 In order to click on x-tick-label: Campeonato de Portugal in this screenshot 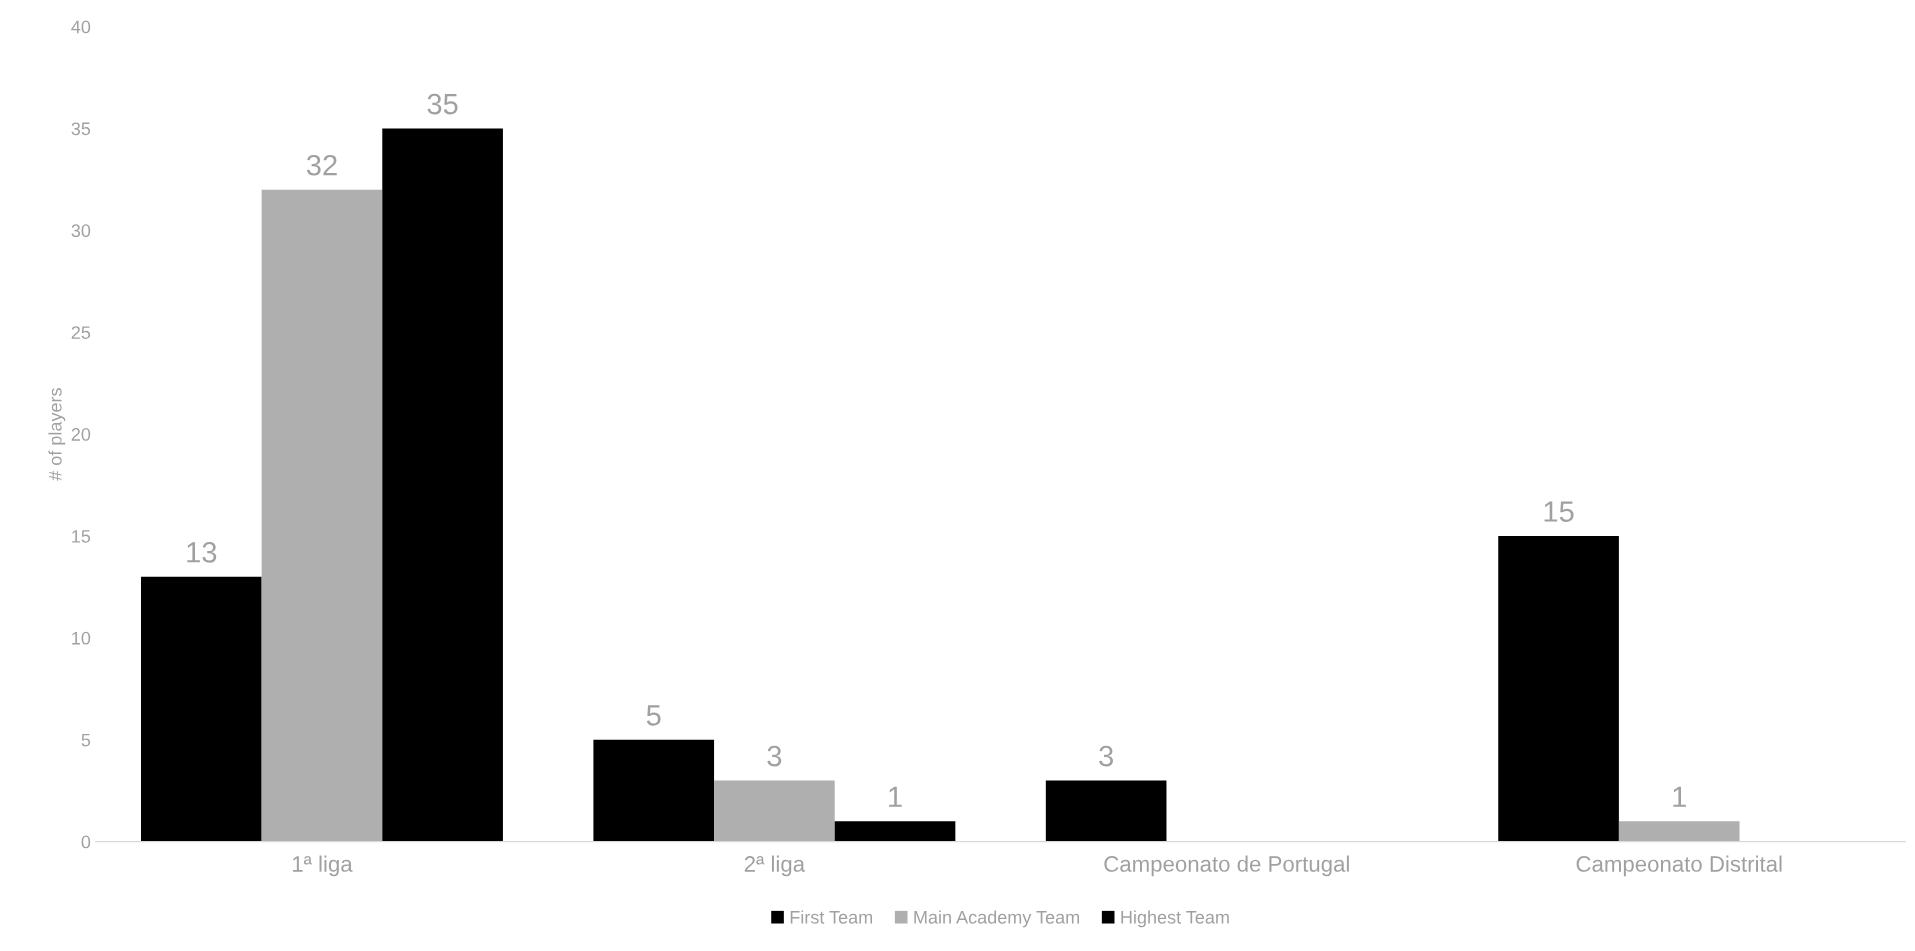, I will do `click(1226, 866)`.